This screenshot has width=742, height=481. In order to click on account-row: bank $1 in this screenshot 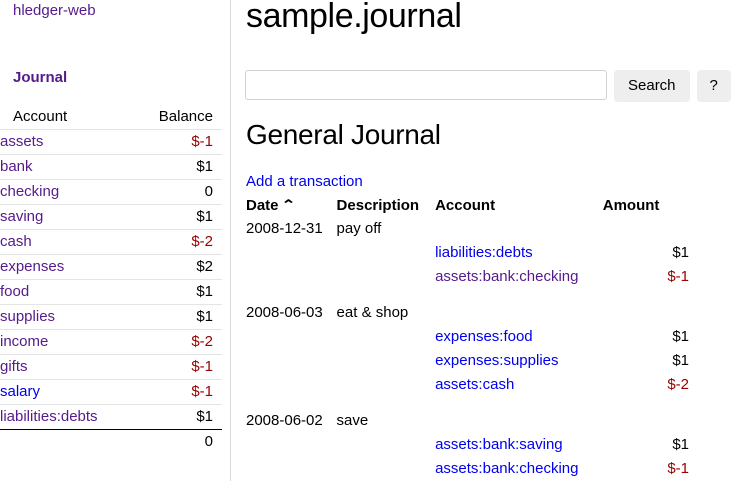, I will do `click(111, 167)`.